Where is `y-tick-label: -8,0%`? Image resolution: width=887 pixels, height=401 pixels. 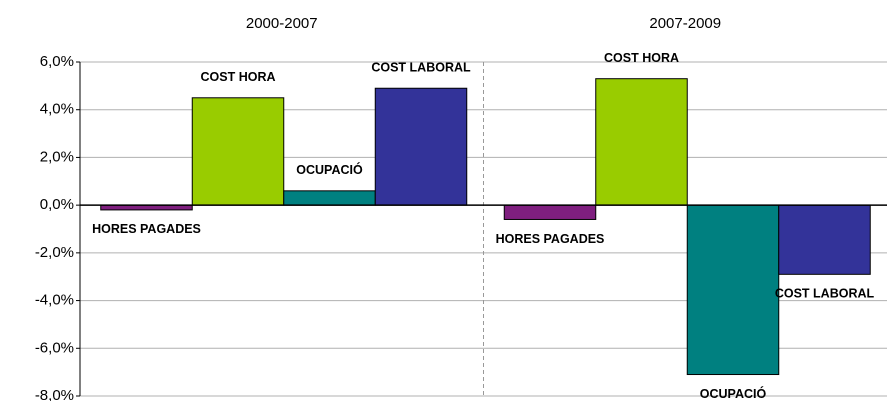
y-tick-label: -8,0% is located at coordinates (54, 394).